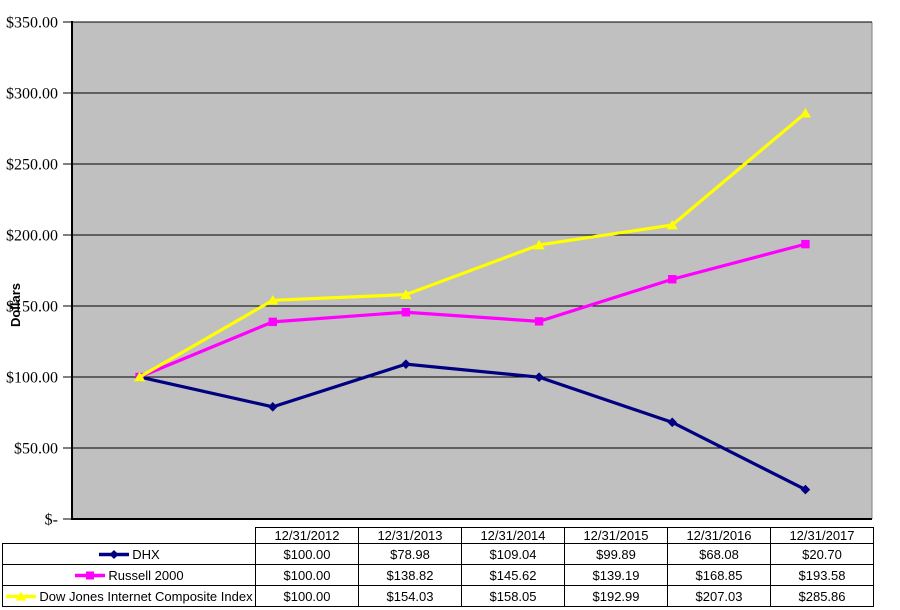 This screenshot has width=900, height=610. I want to click on y-axis-tick-label: $100.00, so click(32, 378).